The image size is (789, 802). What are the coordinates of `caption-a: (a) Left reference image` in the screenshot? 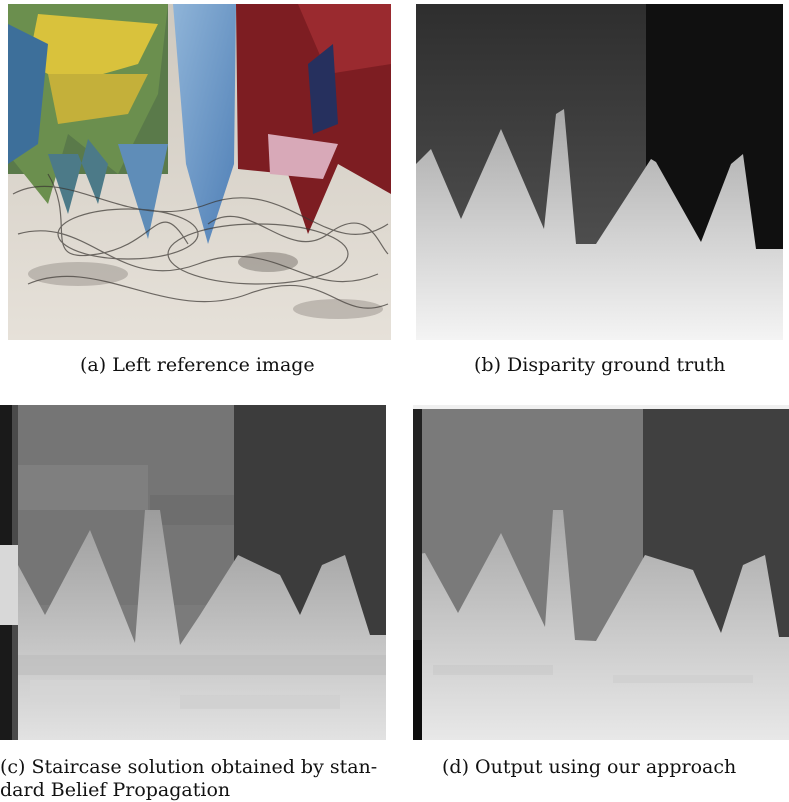 It's located at (197, 365).